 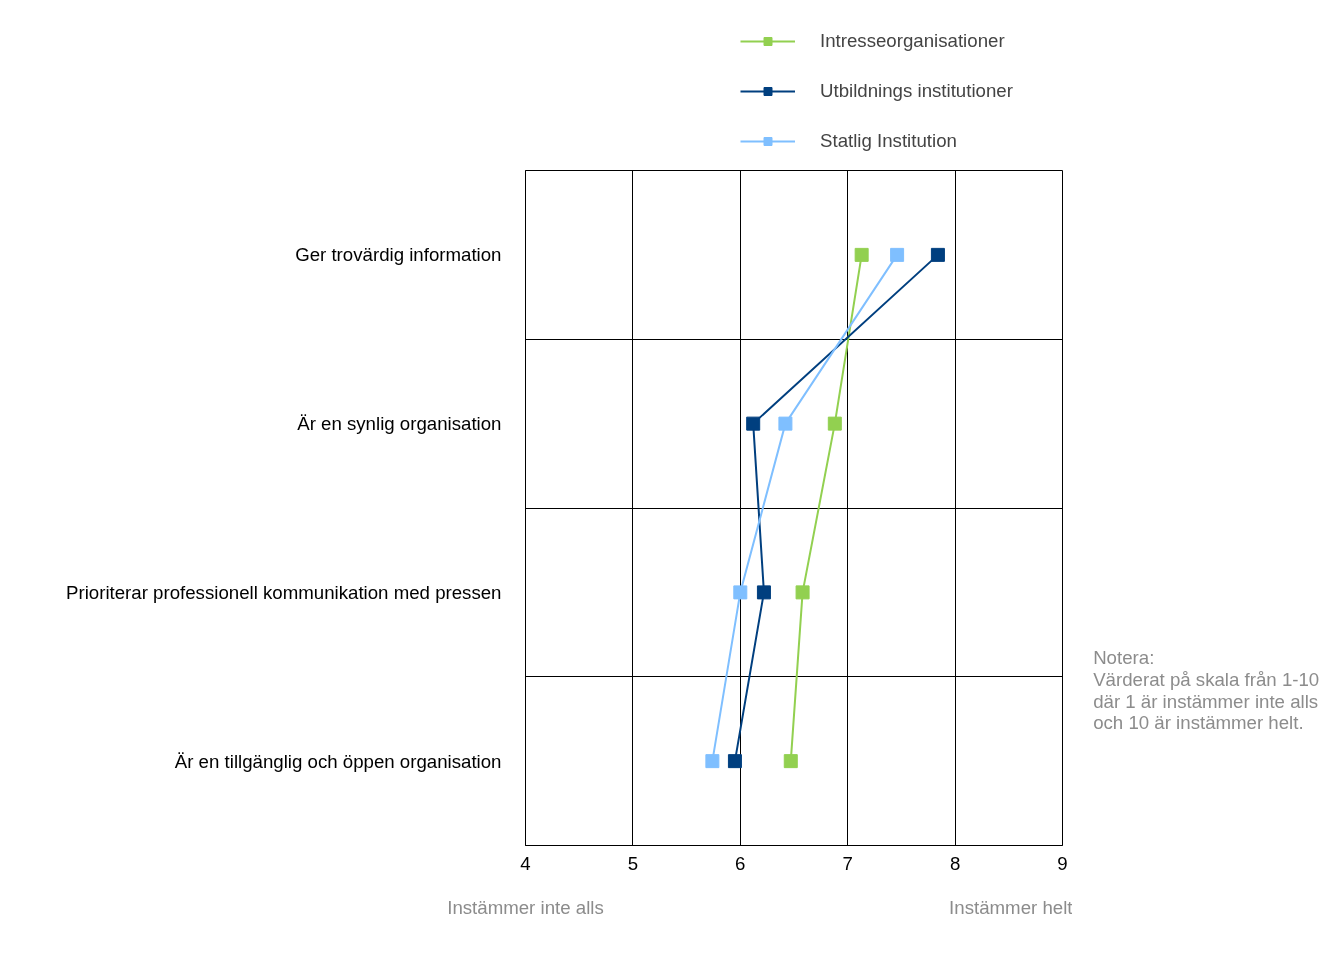 What do you see at coordinates (398, 255) in the screenshot?
I see `y-tick-label: Ger trovärdig information` at bounding box center [398, 255].